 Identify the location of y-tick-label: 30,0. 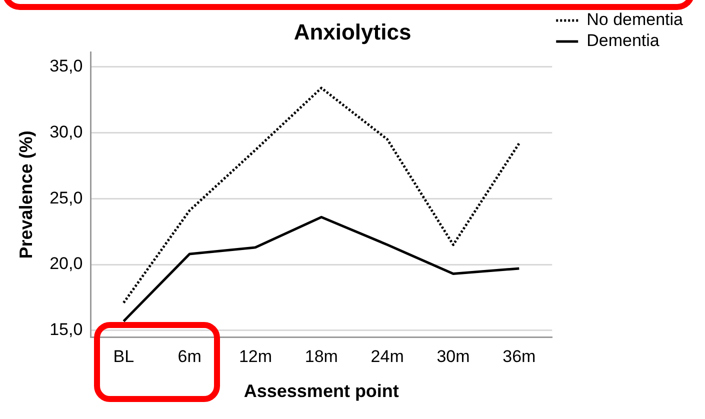
(66, 132).